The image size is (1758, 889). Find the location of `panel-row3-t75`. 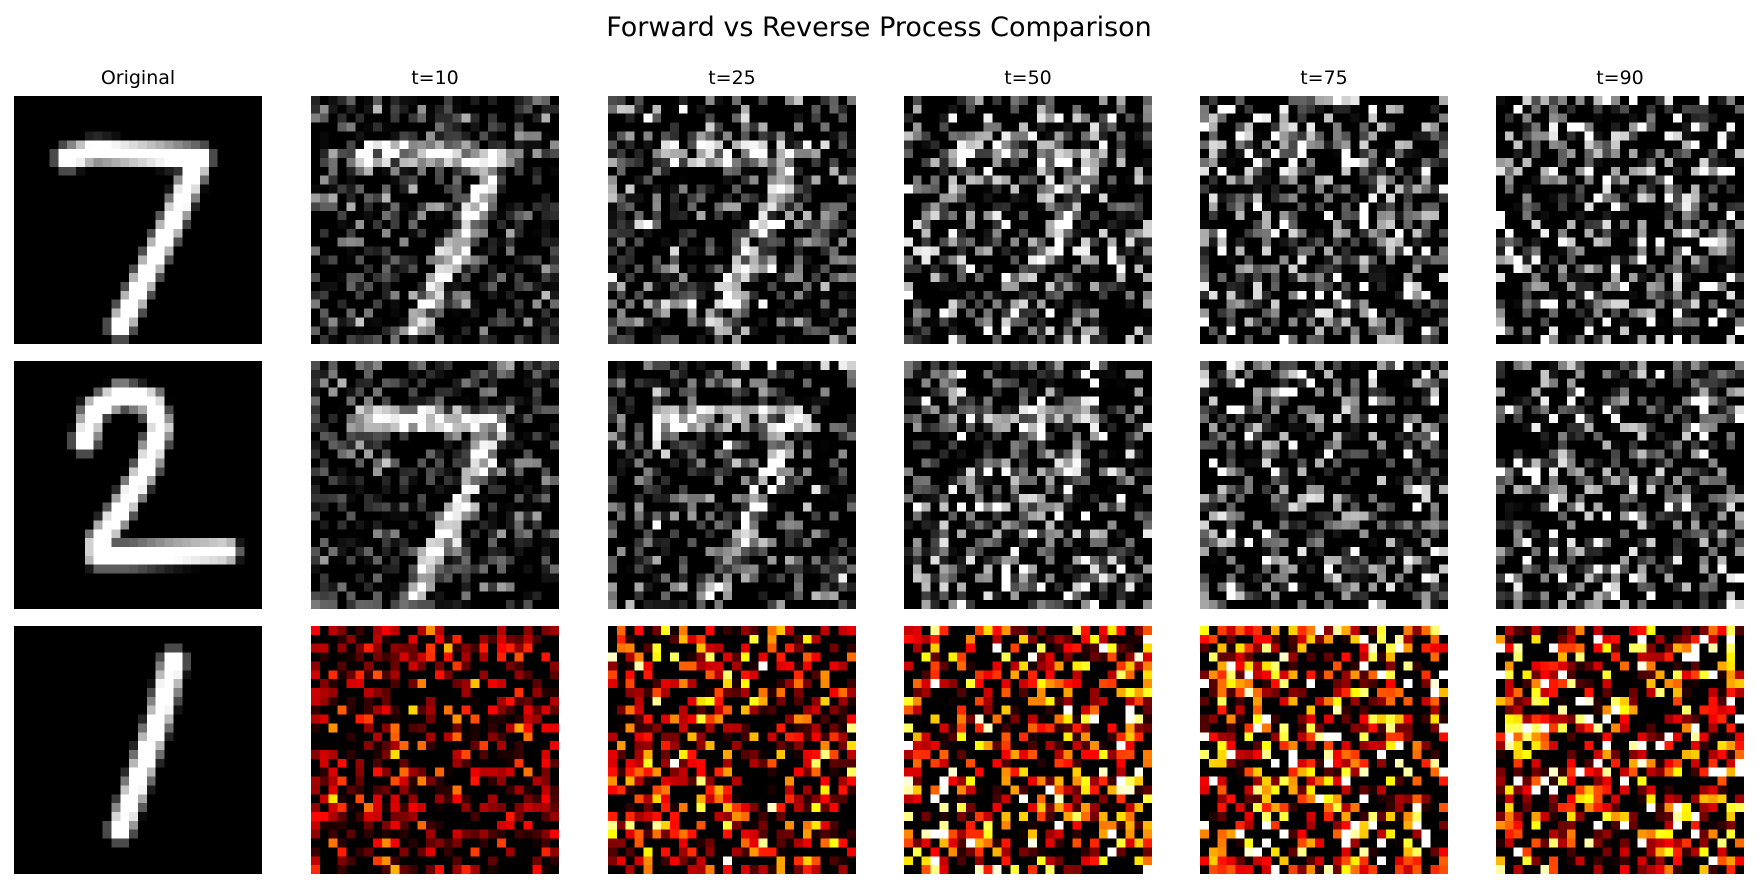

panel-row3-t75 is located at coordinates (1324, 750).